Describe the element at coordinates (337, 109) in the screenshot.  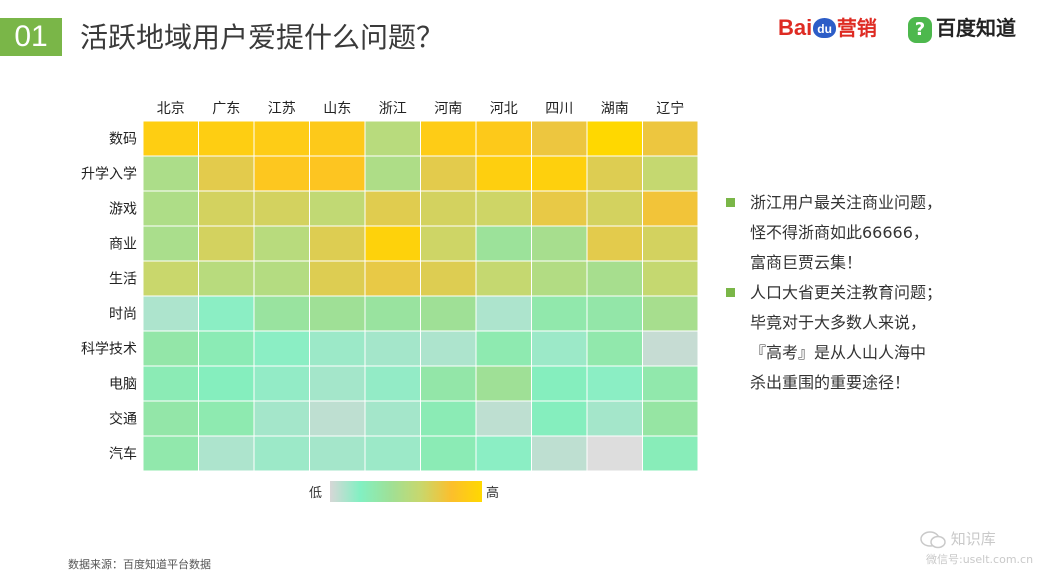
I see `column-label: 山东` at that location.